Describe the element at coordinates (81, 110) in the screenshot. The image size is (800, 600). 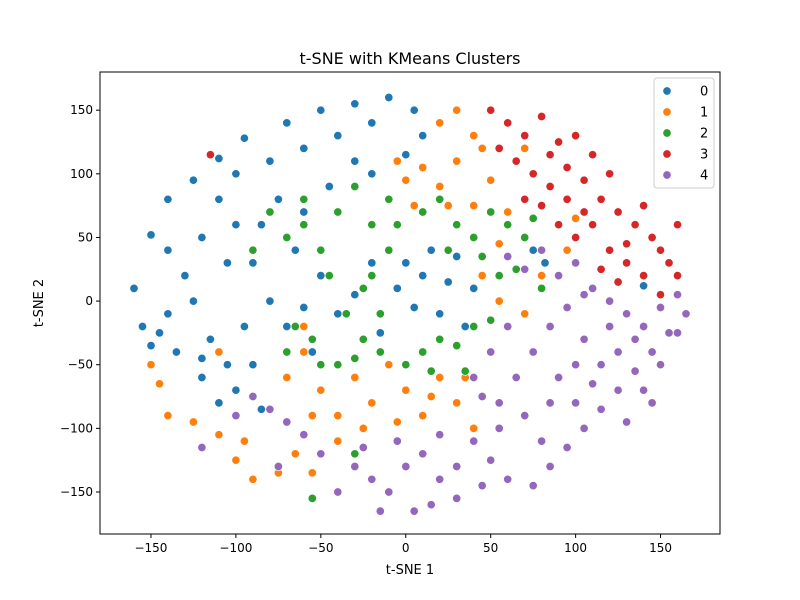
I see `y-tick-label: 150` at that location.